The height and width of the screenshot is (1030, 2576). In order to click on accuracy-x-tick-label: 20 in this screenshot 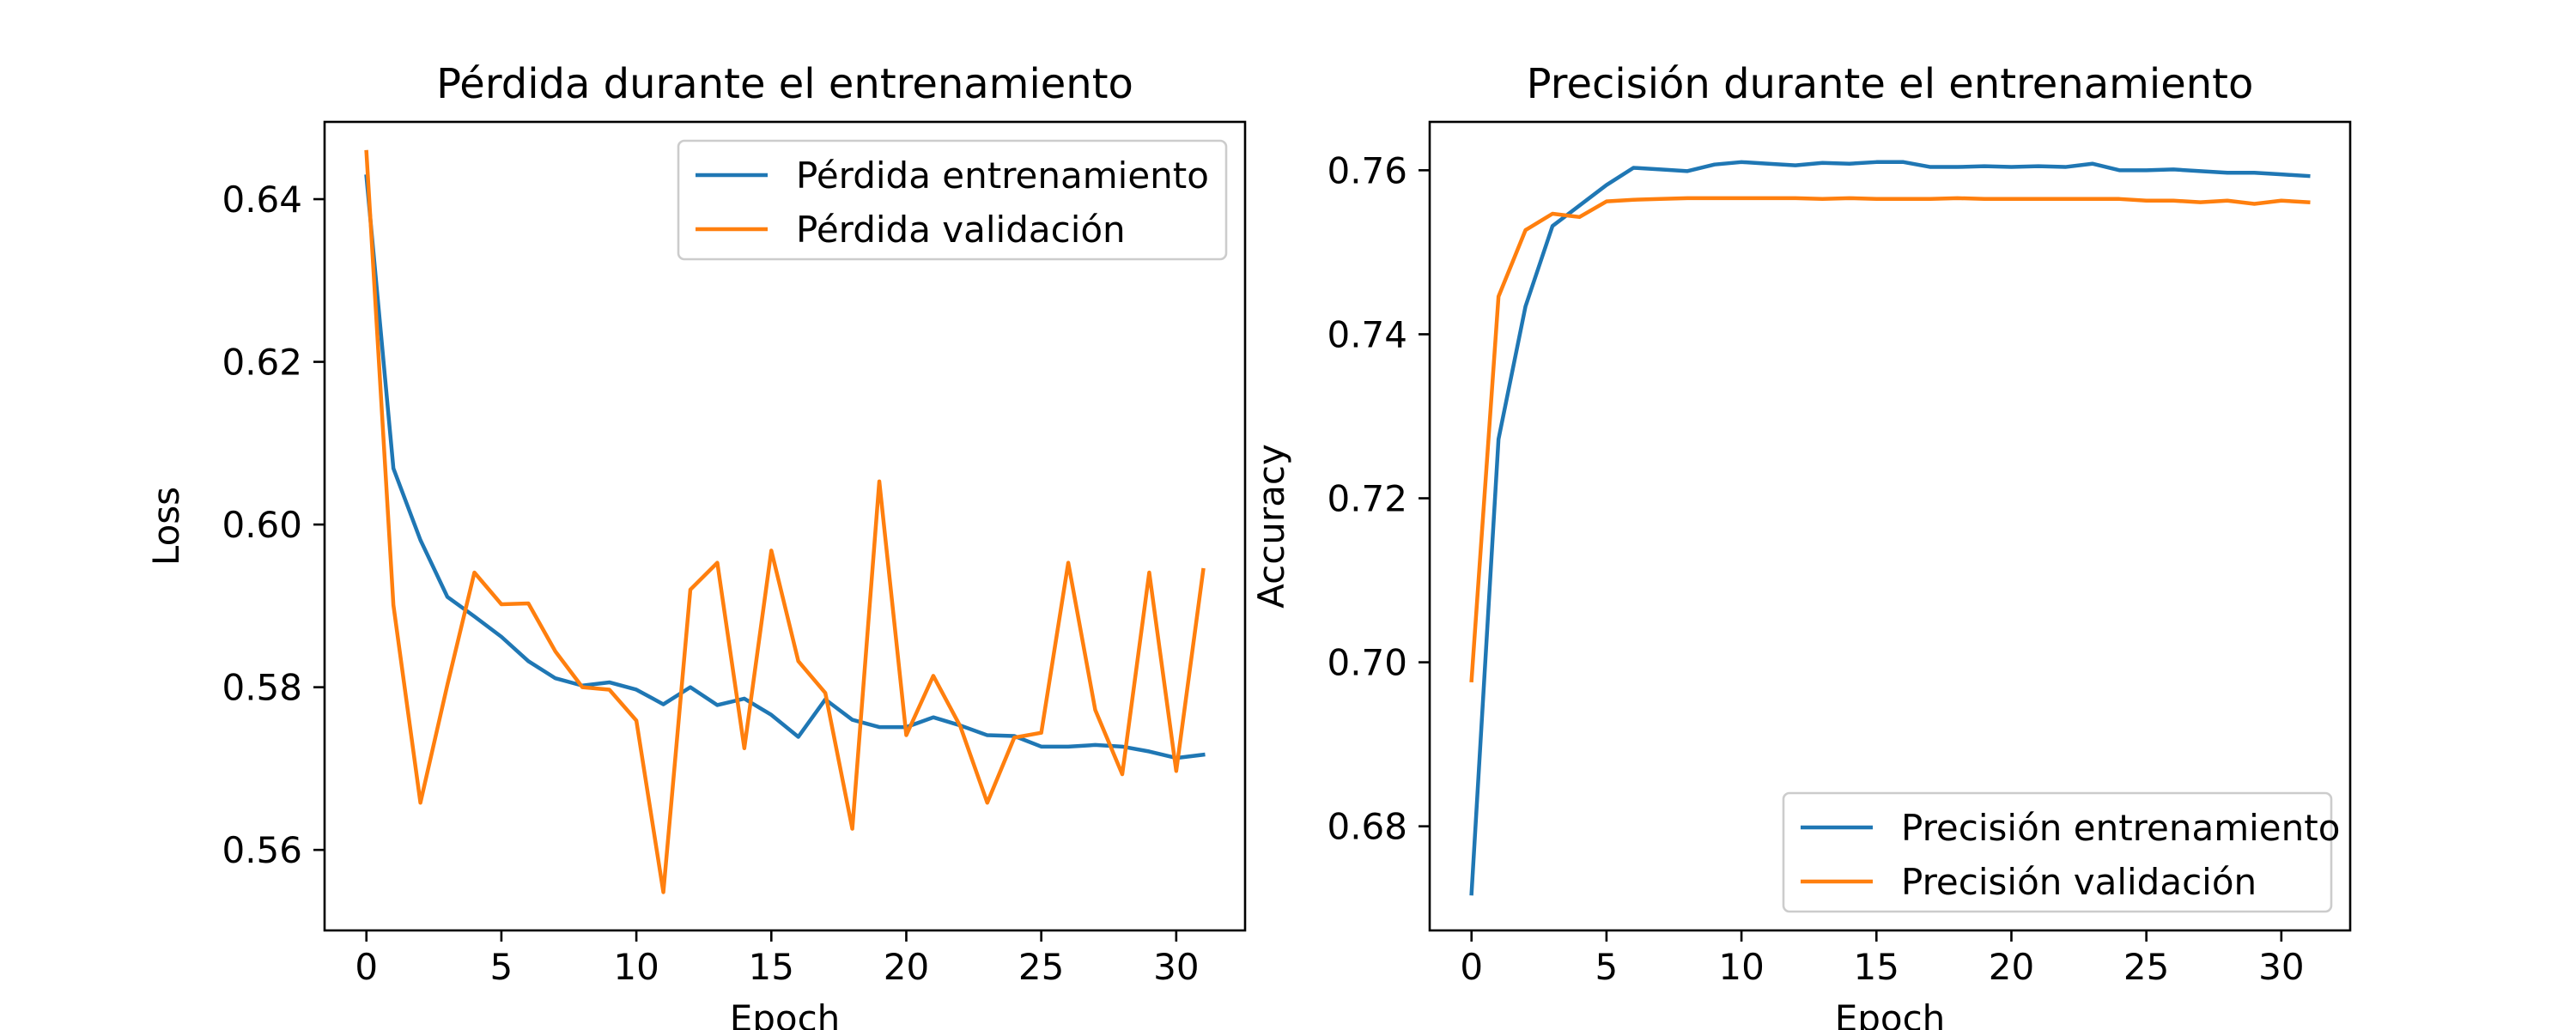, I will do `click(2011, 967)`.